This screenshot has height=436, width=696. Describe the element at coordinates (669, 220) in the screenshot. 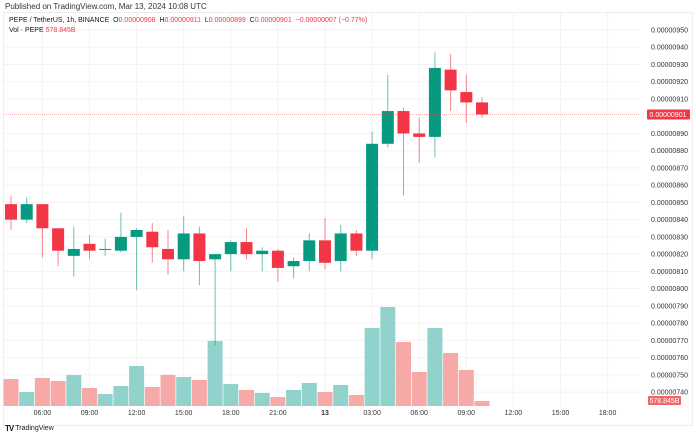

I see `price-tick-label: 0.00000840` at that location.